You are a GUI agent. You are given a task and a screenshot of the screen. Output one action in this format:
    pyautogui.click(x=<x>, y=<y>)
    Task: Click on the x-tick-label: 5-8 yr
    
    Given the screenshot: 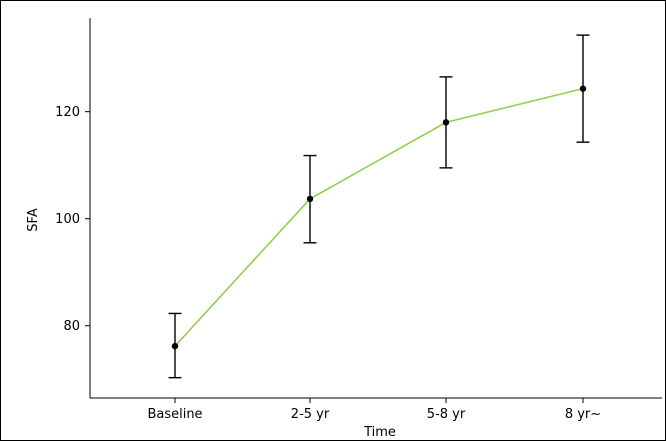 What is the action you would take?
    pyautogui.click(x=446, y=414)
    